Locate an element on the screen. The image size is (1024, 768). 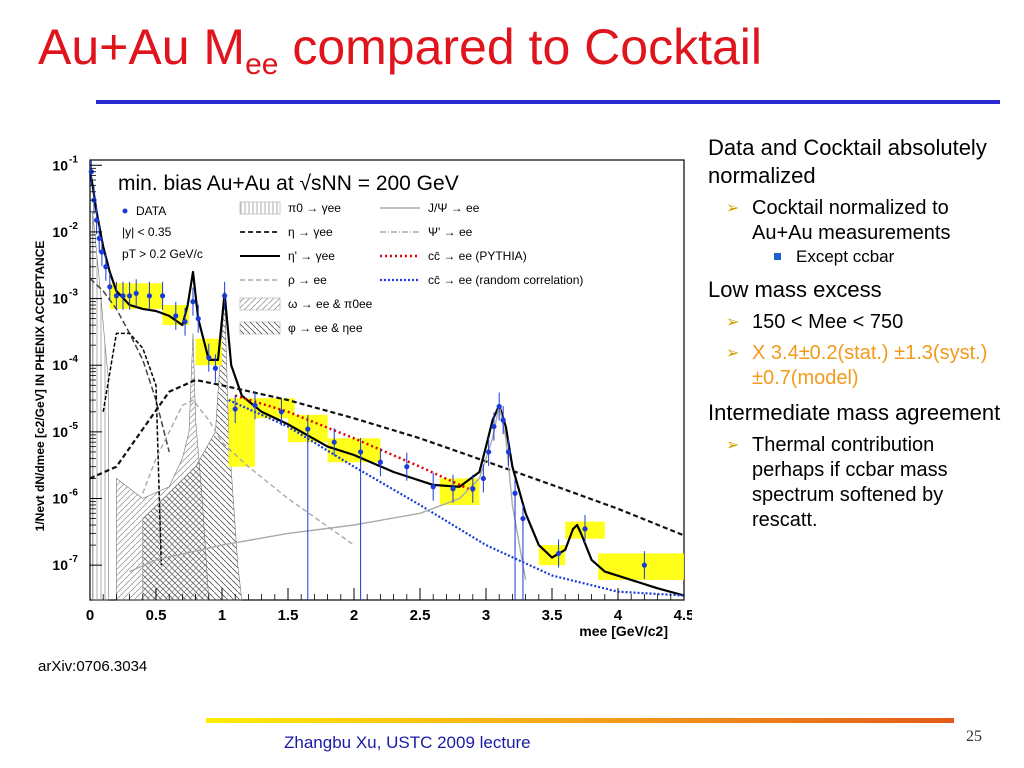
x-tick-label: 2.5 is located at coordinates (420, 615).